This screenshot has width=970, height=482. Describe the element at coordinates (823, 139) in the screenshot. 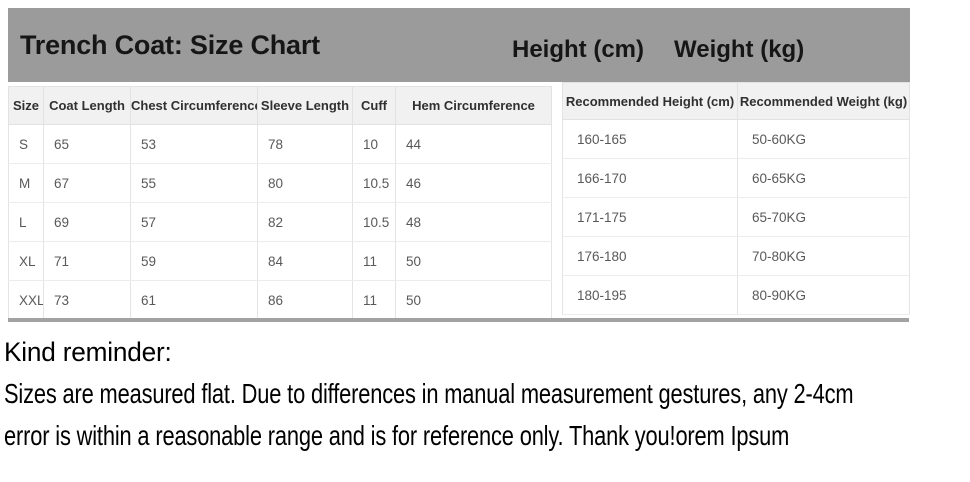

I see `table-cell: 50-60KG` at that location.